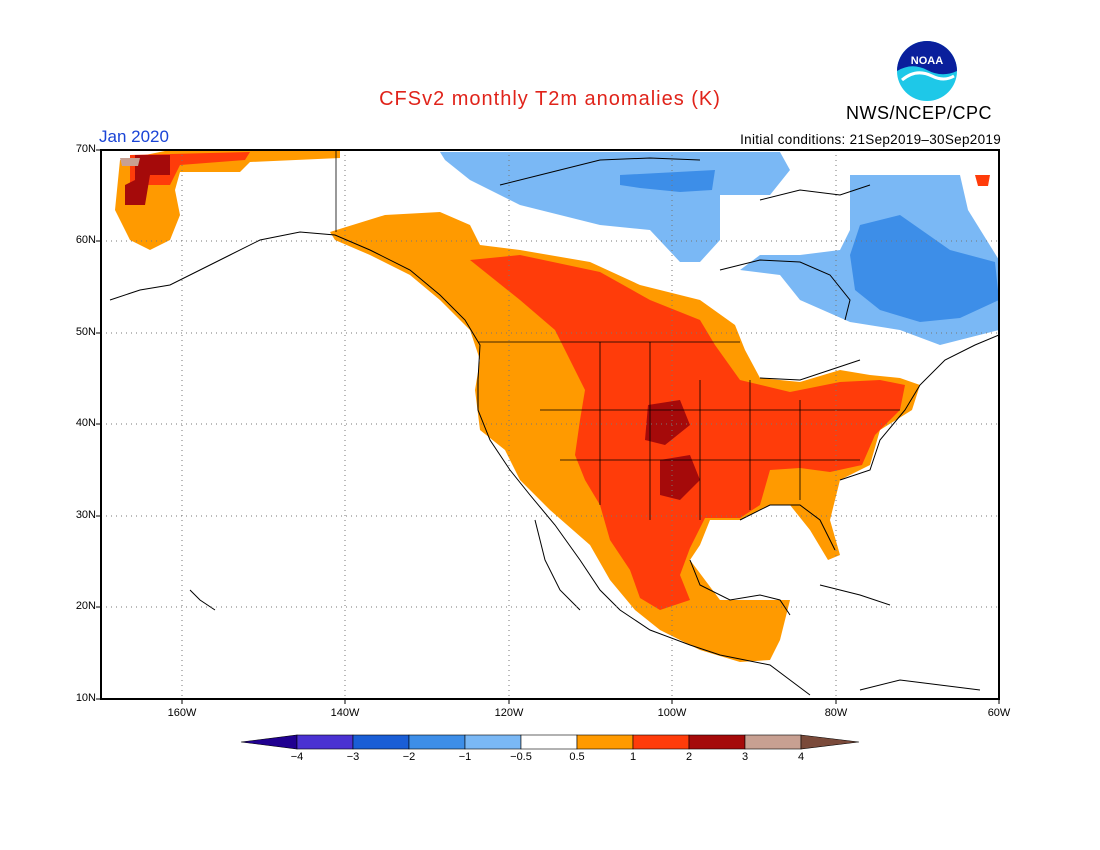 This screenshot has width=1100, height=850. I want to click on noaa-logo-icon: NOAA, so click(927, 71).